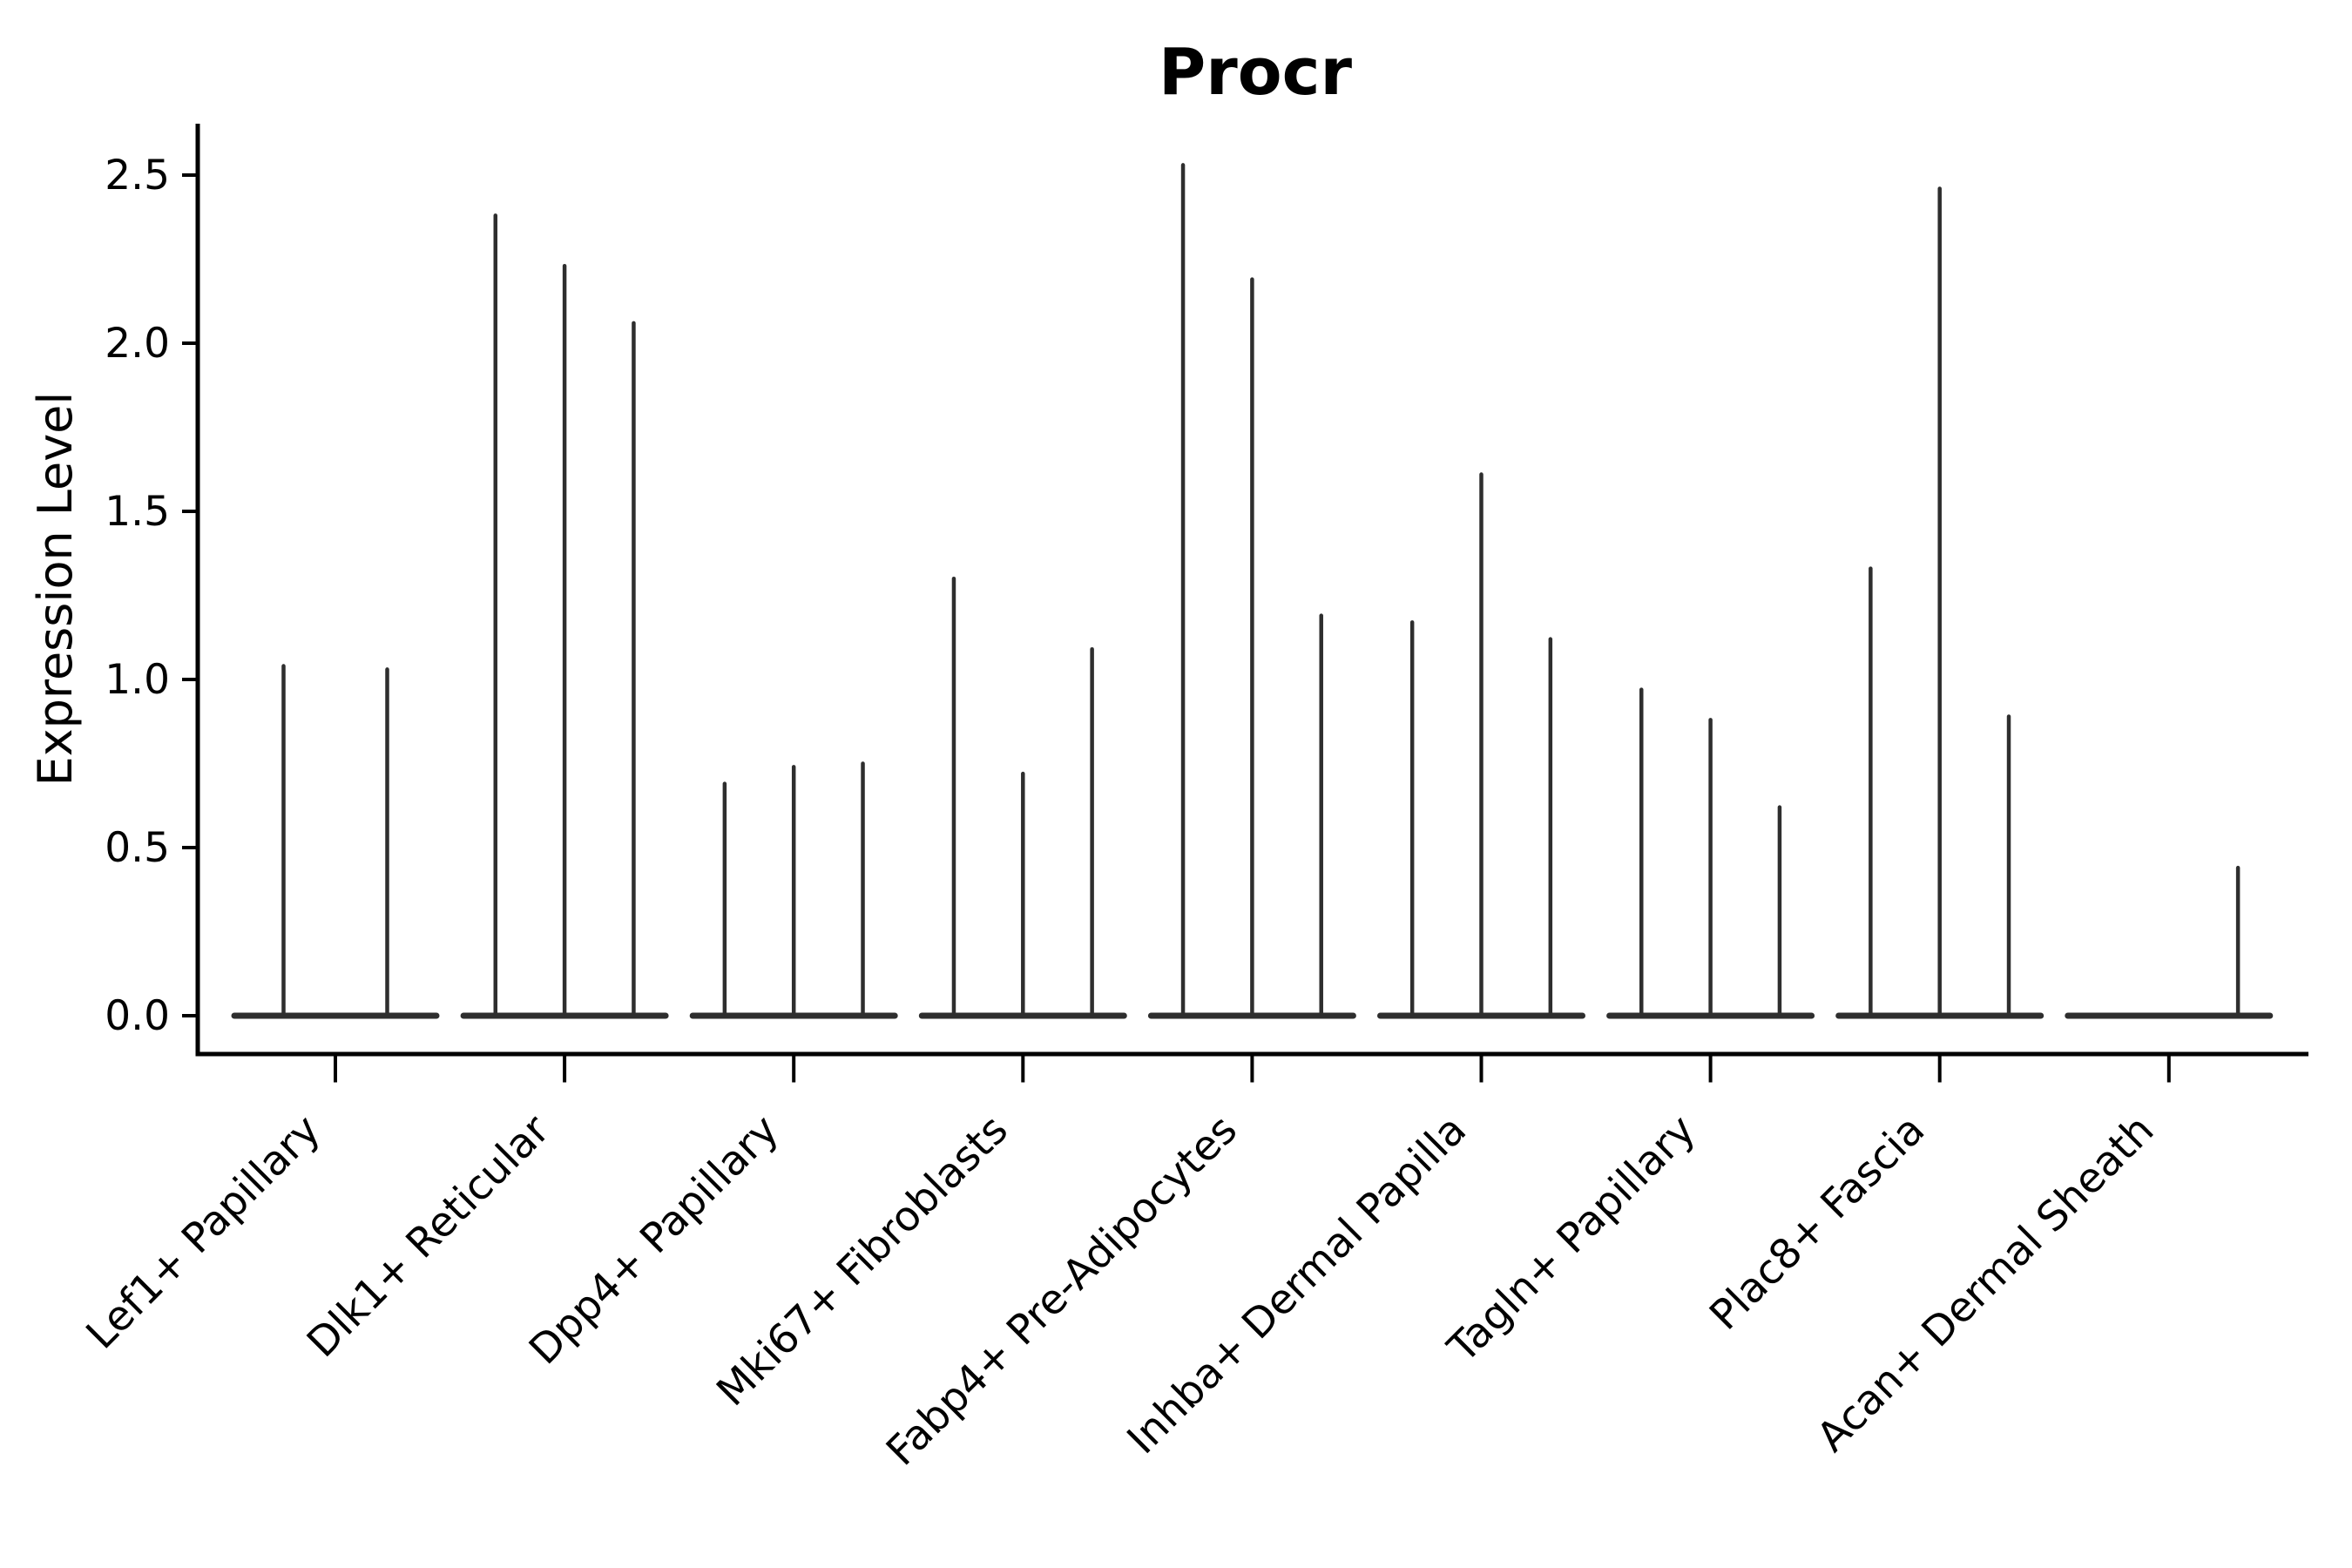 The height and width of the screenshot is (1568, 2352). Describe the element at coordinates (1255, 72) in the screenshot. I see `chart-title: Procr` at that location.